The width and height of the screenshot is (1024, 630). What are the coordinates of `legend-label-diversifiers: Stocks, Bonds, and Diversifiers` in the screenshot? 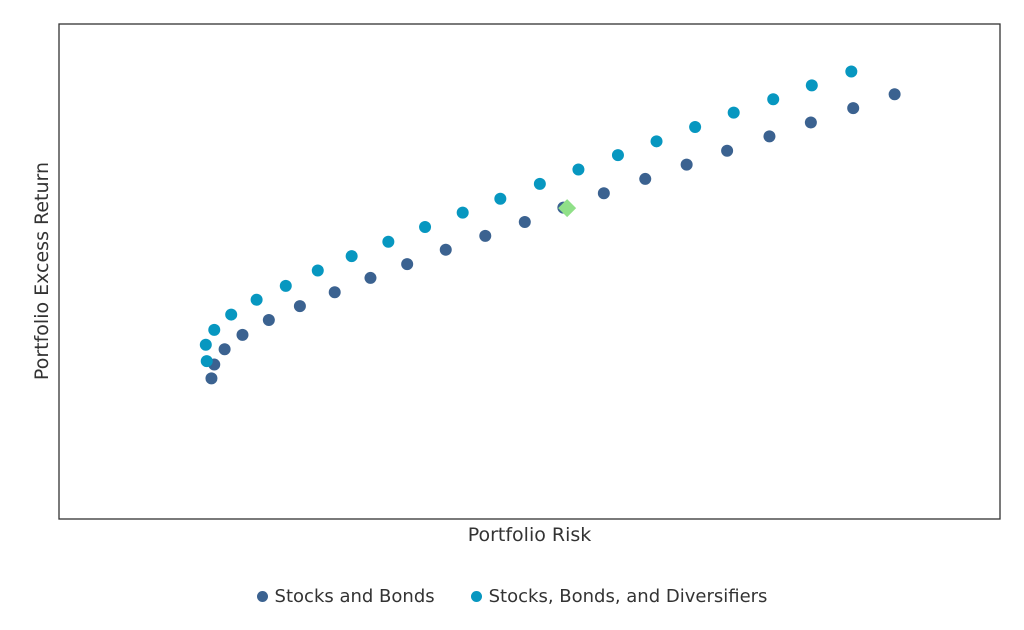 It's located at (628, 596).